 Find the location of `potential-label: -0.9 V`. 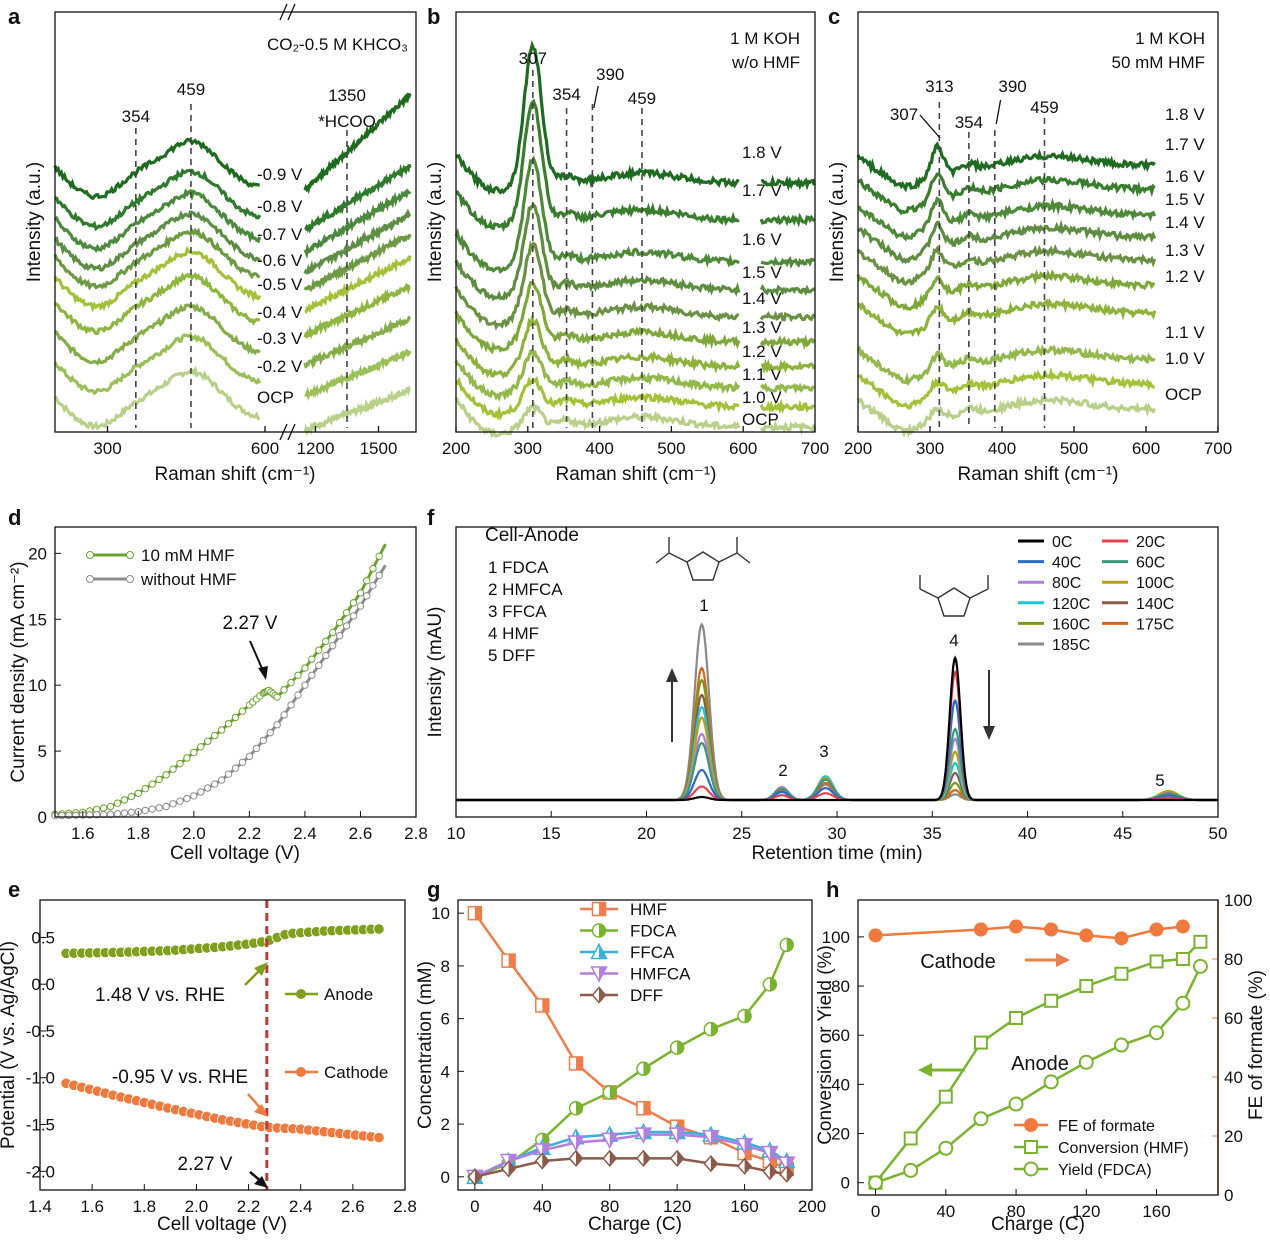

potential-label: -0.9 V is located at coordinates (280, 174).